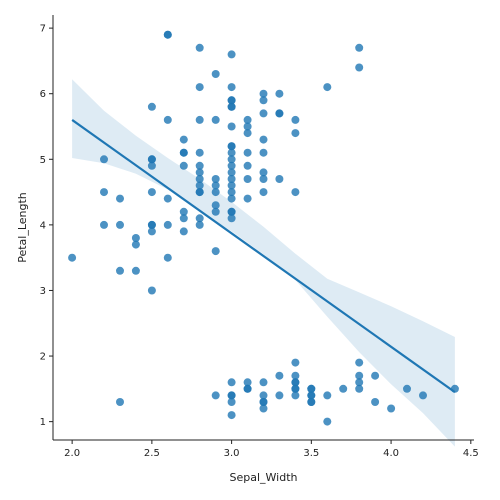 This screenshot has height=500, width=500. Describe the element at coordinates (46, 226) in the screenshot. I see `y-axis-ticks: 1 2 3 4 5 6 7` at that location.